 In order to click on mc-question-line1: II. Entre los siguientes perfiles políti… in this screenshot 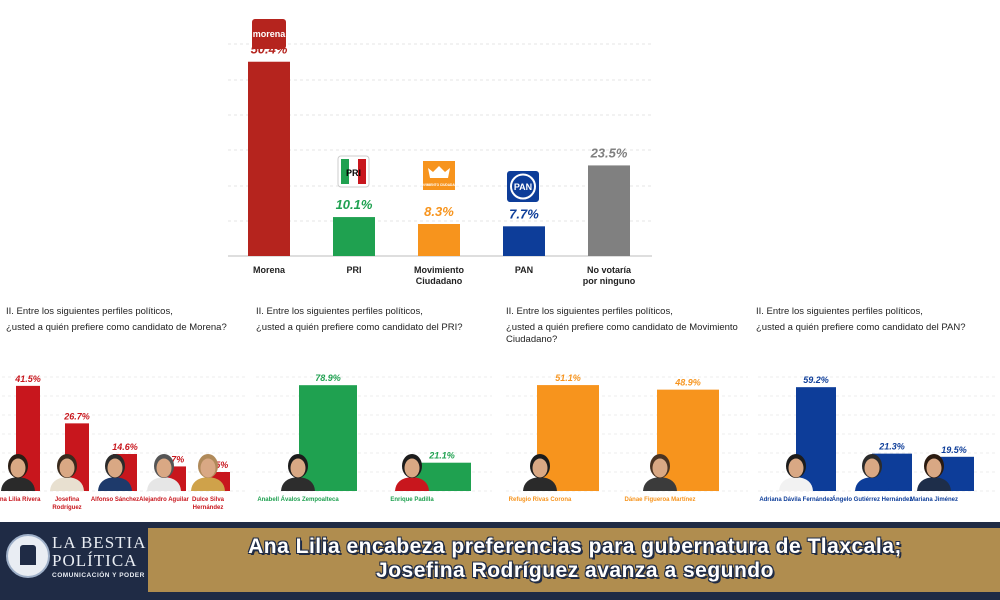, I will do `click(589, 311)`.